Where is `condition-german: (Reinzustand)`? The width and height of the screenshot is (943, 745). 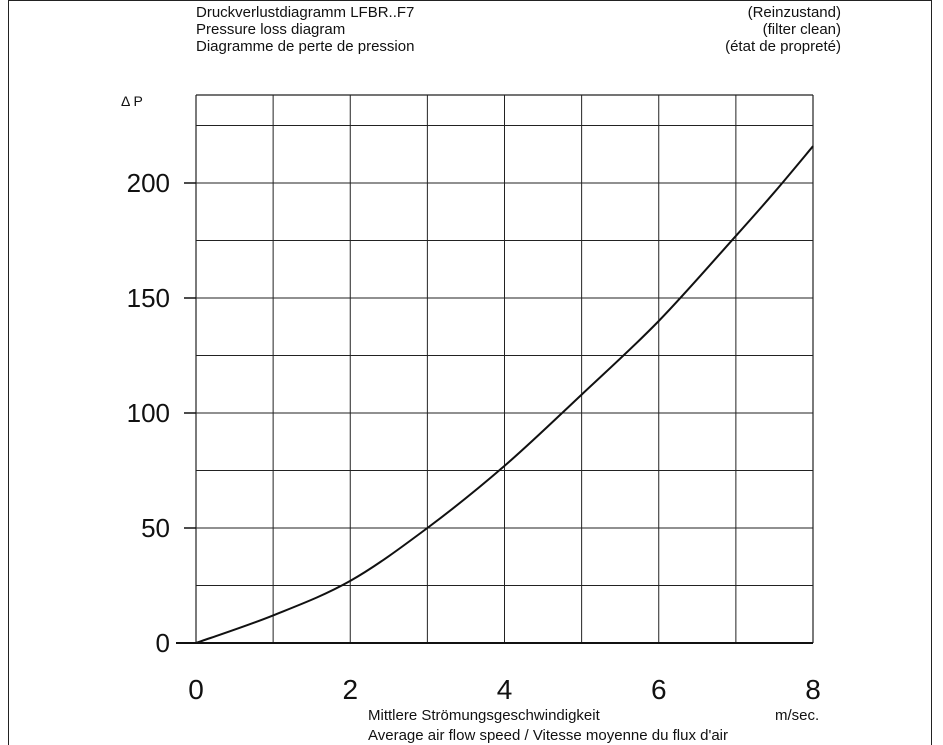
condition-german: (Reinzustand) is located at coordinates (794, 12).